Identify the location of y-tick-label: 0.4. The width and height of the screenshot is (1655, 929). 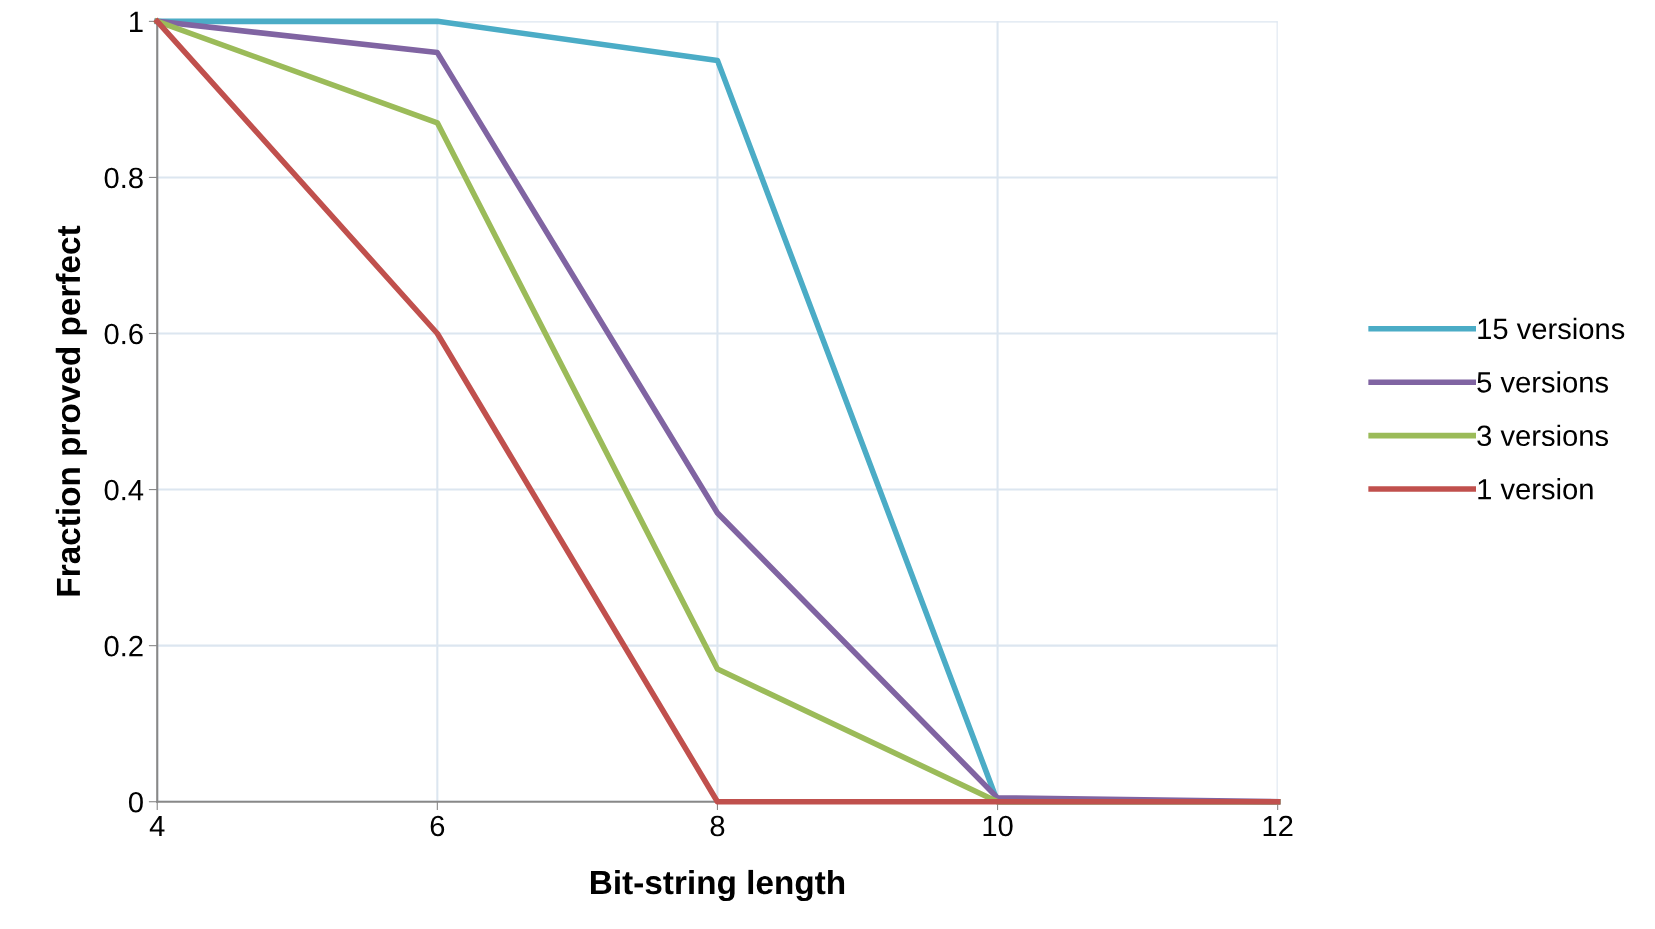
(124, 490).